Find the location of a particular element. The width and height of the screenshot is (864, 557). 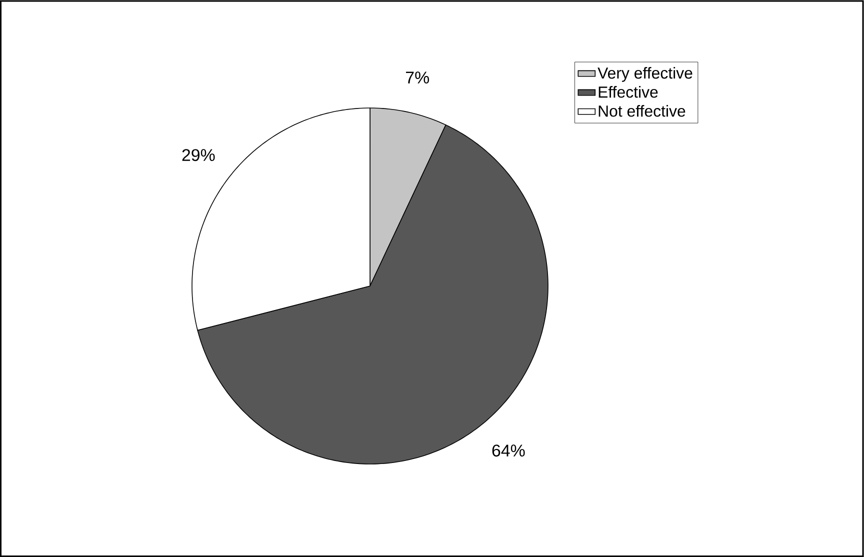

legend-label: Not effective is located at coordinates (642, 111).